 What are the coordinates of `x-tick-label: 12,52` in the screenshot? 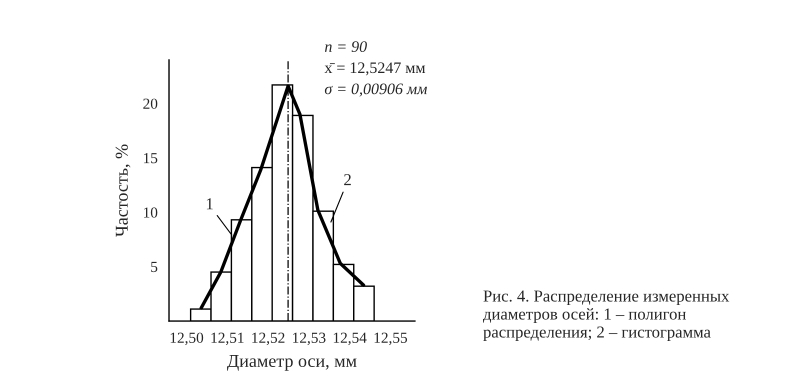 It's located at (268, 339).